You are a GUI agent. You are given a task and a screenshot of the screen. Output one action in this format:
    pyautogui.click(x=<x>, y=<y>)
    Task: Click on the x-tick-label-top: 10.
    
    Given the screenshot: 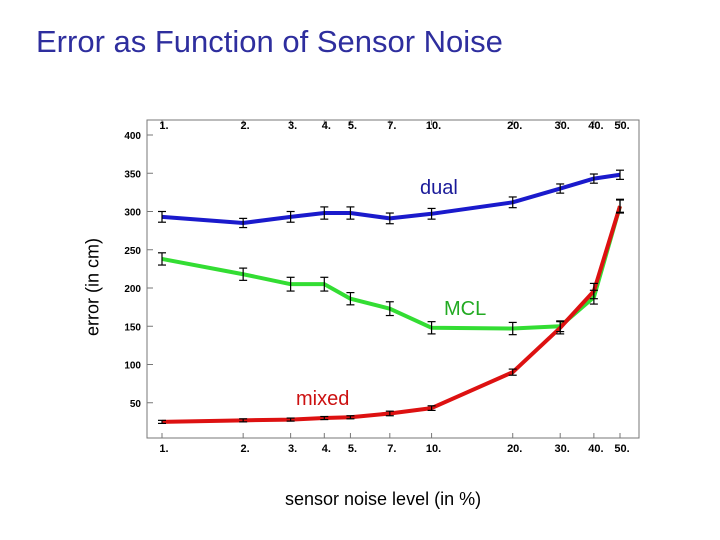 What is the action you would take?
    pyautogui.click(x=433, y=126)
    